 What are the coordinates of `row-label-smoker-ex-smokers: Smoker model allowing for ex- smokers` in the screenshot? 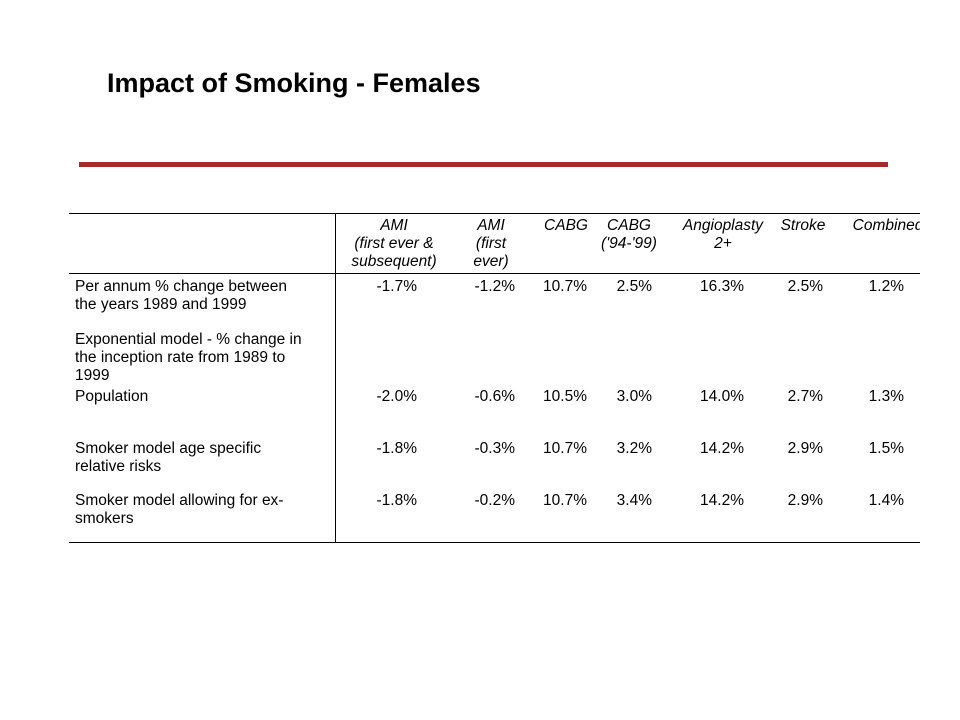 It's located at (179, 509).